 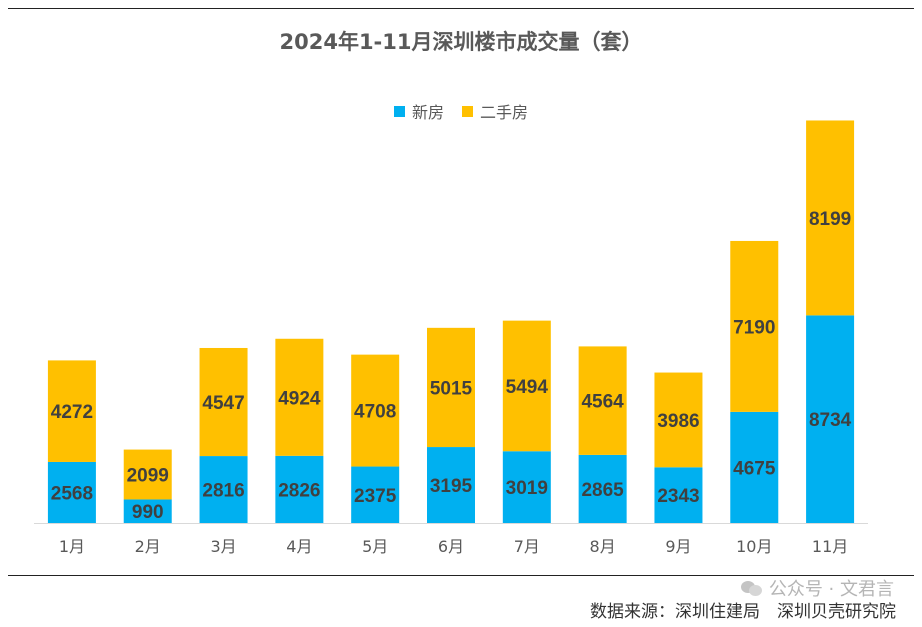 I want to click on data-label-resale-6: 5015, so click(x=451, y=388).